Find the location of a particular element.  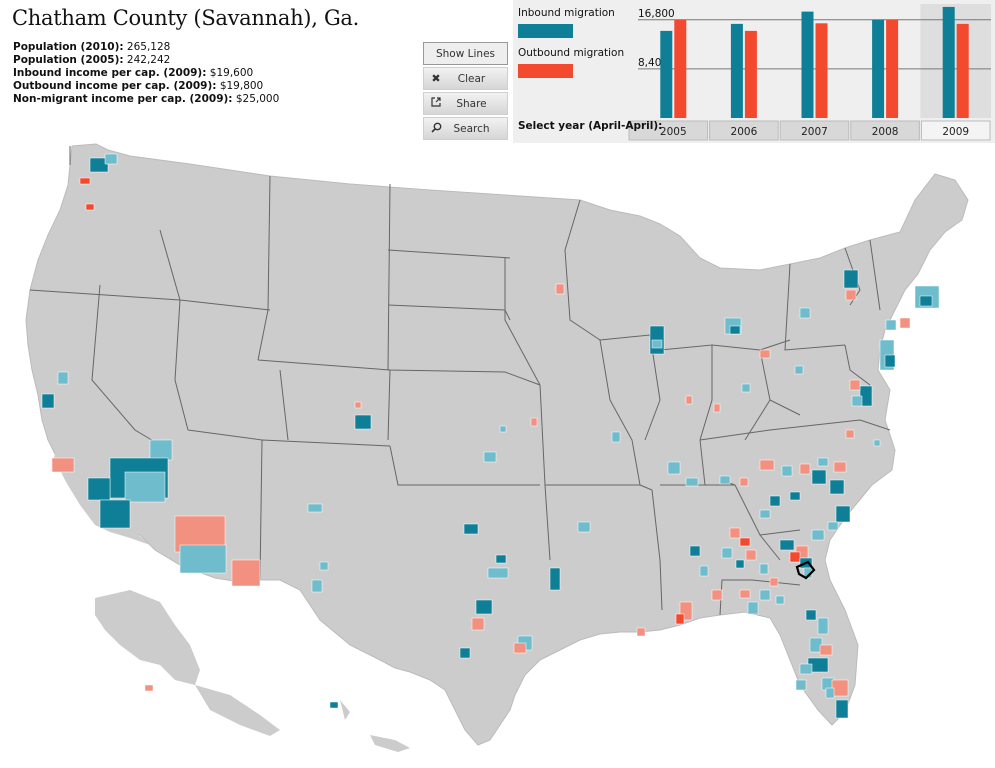

year-tab-2006 is located at coordinates (744, 130).